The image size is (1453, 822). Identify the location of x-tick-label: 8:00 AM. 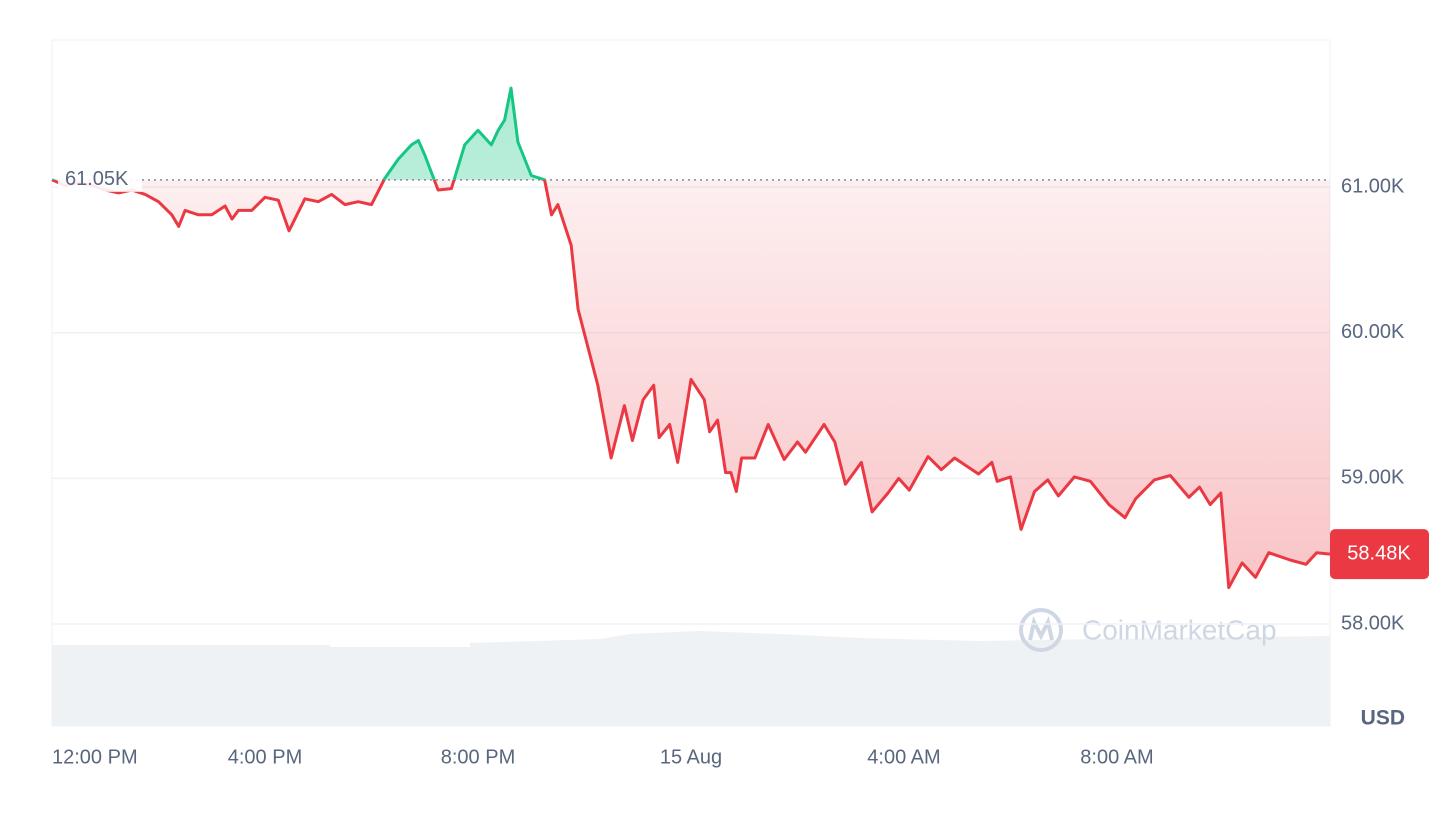
(1116, 757).